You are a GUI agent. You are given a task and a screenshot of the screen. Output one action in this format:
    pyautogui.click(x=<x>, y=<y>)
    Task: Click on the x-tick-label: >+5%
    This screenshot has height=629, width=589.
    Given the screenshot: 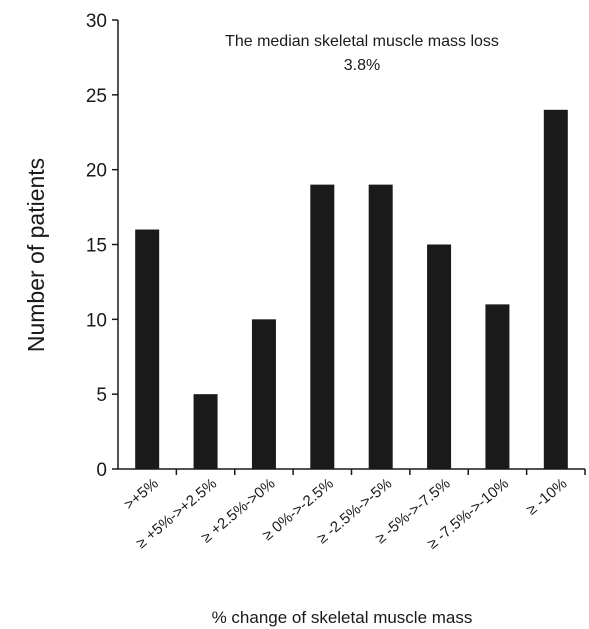 What is the action you would take?
    pyautogui.click(x=141, y=494)
    